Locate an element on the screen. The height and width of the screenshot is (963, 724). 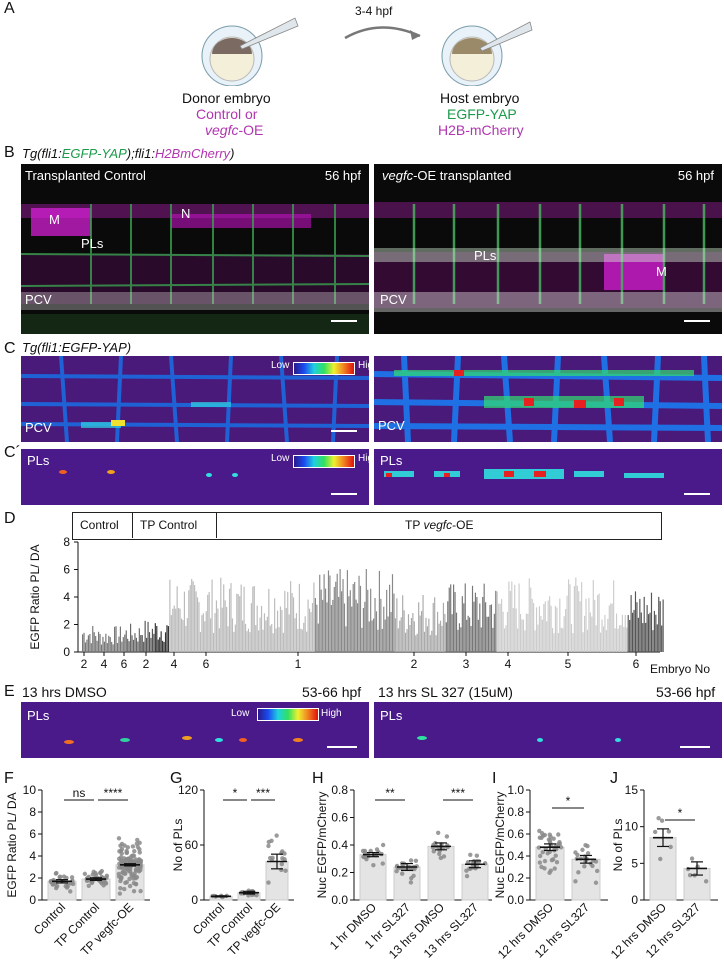
group-box is located at coordinates (367, 526).